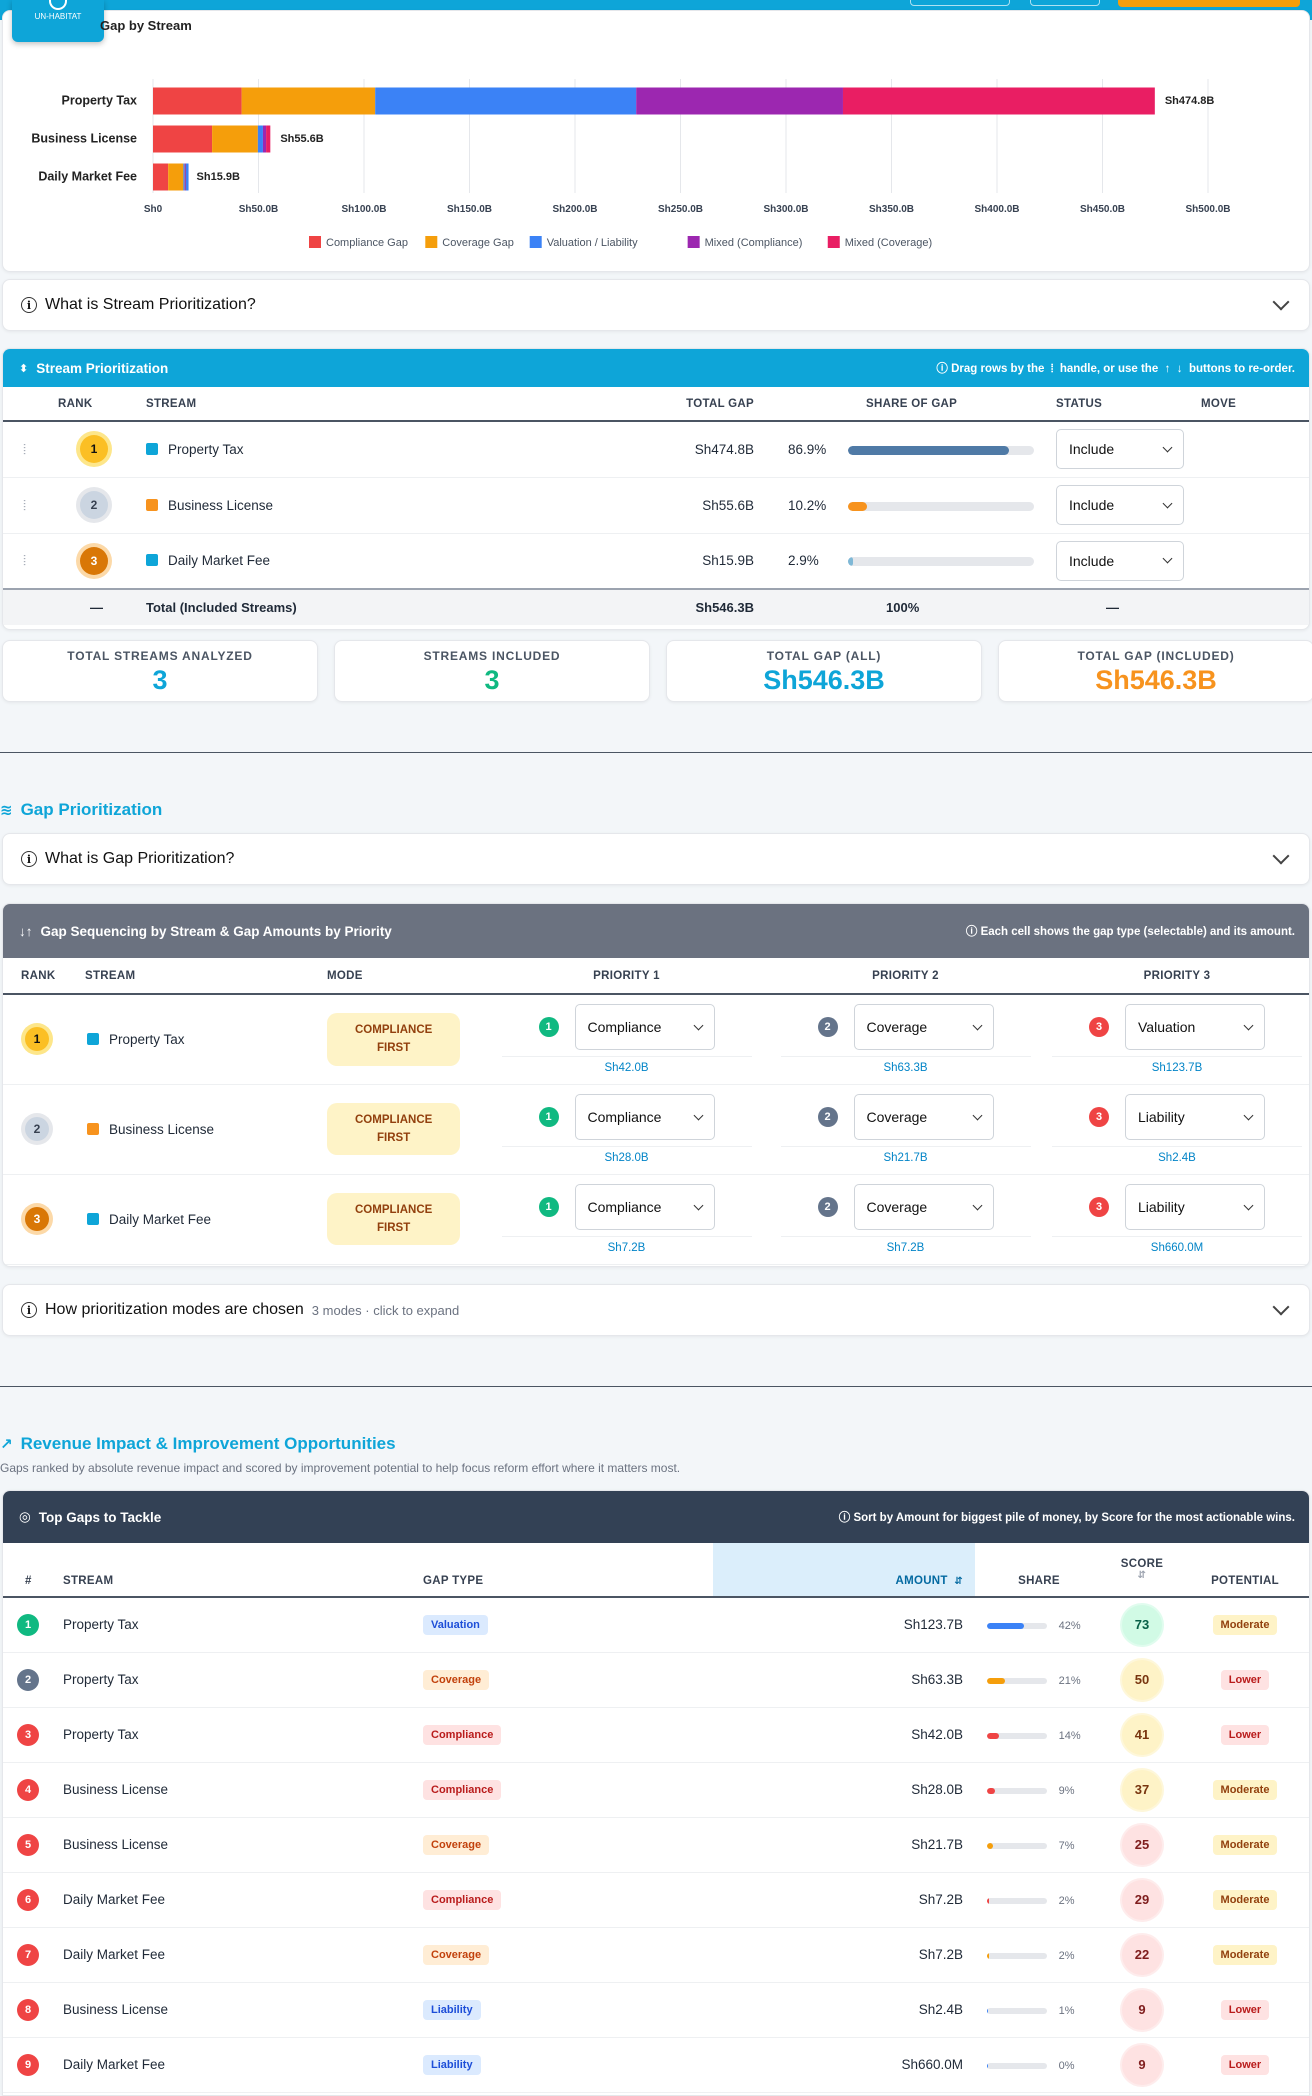  Describe the element at coordinates (102, 368) in the screenshot. I see `panel-title: Stream Prioritization` at that location.